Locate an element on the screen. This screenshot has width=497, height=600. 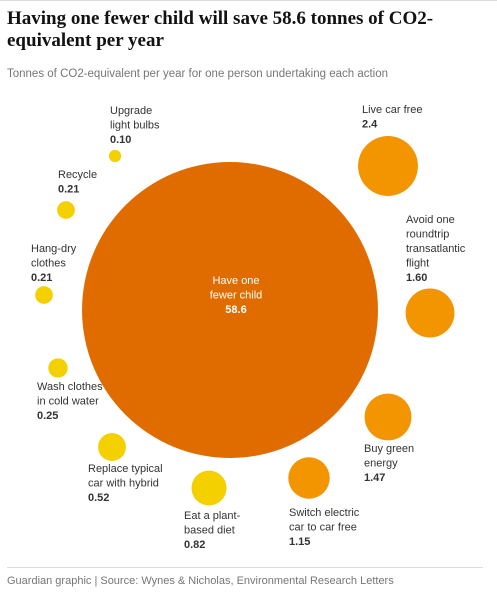
value-label: 0.25 is located at coordinates (47, 416).